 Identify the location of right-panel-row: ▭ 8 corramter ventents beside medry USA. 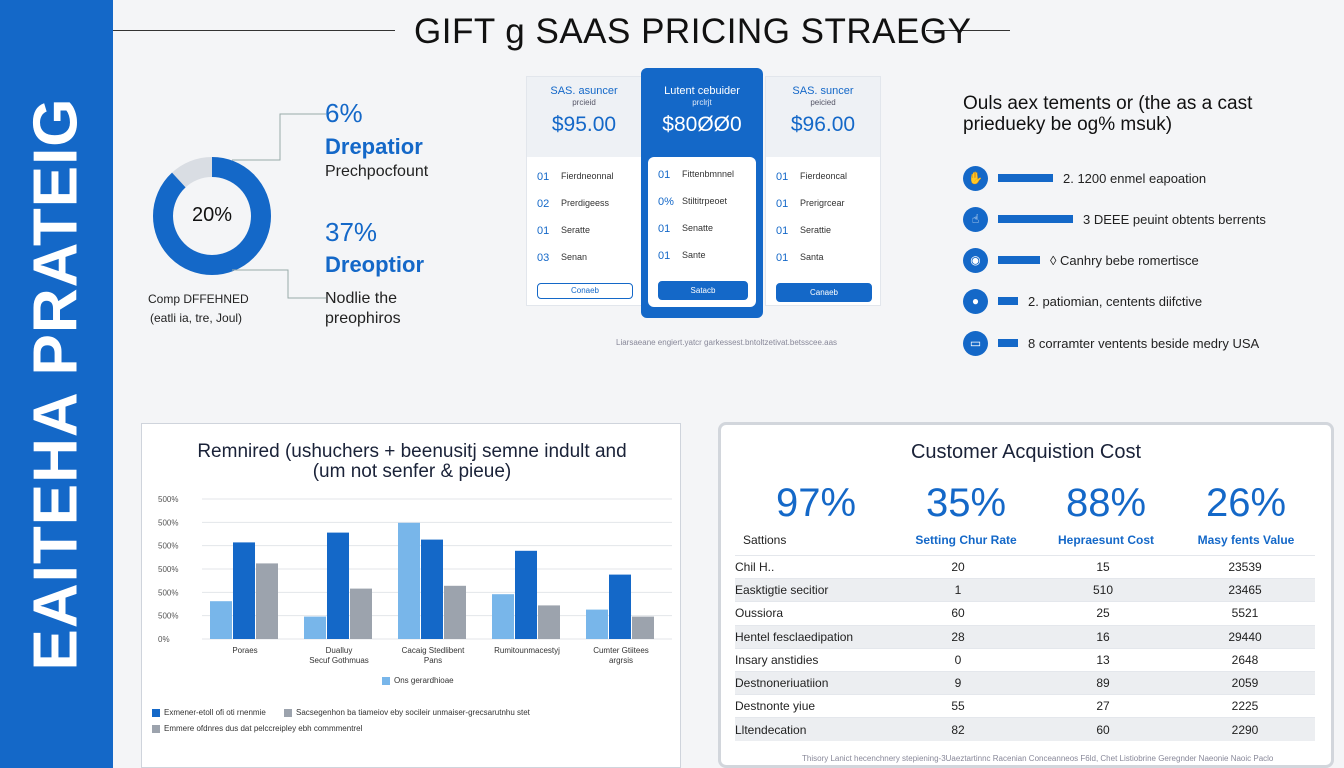
(1111, 343).